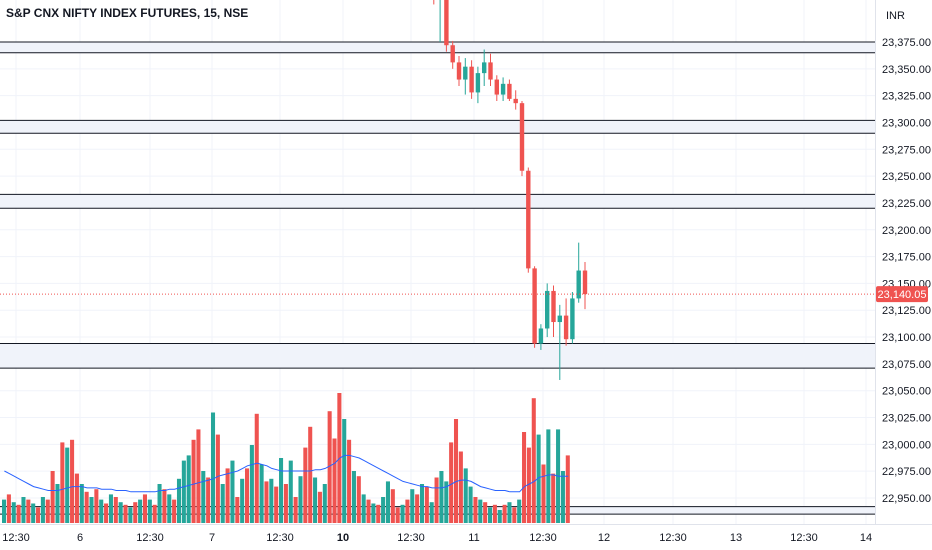 This screenshot has height=550, width=932. What do you see at coordinates (906, 43) in the screenshot?
I see `price-tick-label: 23,375.00` at bounding box center [906, 43].